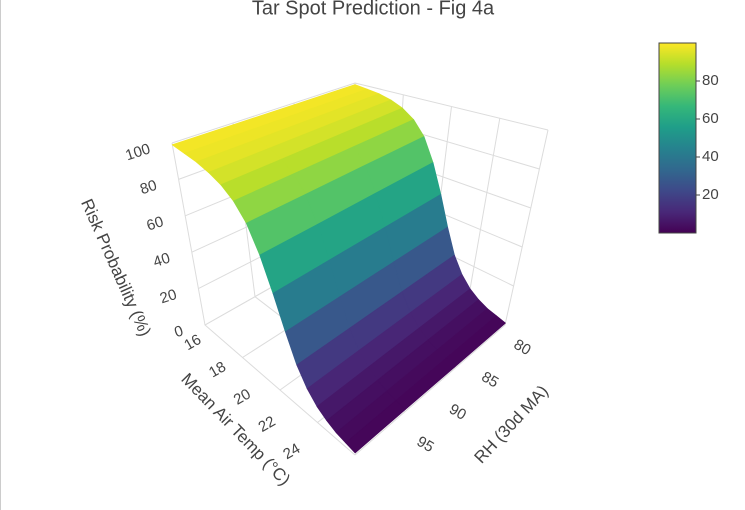  I want to click on y-tick-label: 16, so click(192, 342).